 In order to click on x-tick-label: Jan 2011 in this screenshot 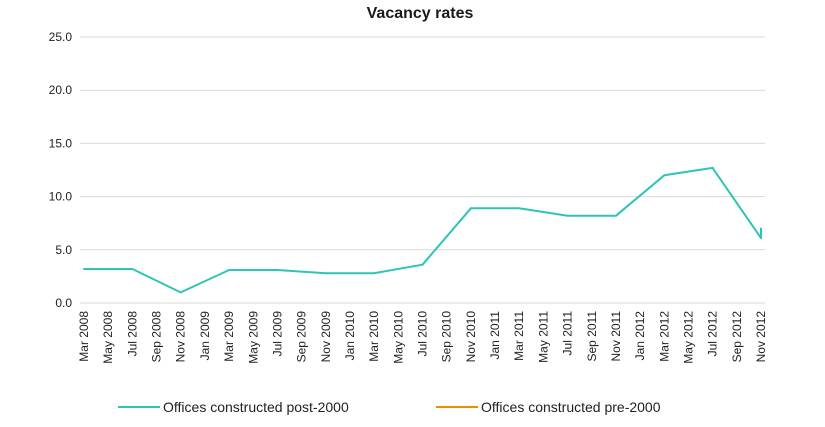, I will do `click(495, 335)`.